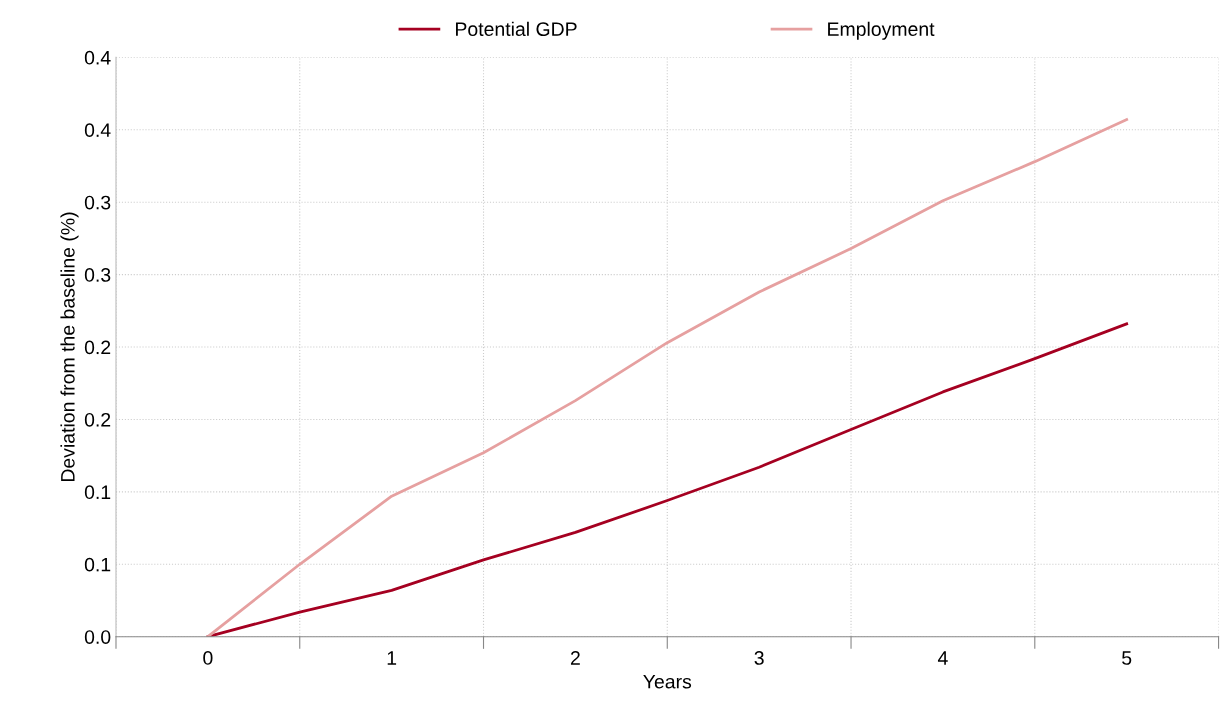 The height and width of the screenshot is (717, 1221). I want to click on y-tick-label: 0.0, so click(97, 637).